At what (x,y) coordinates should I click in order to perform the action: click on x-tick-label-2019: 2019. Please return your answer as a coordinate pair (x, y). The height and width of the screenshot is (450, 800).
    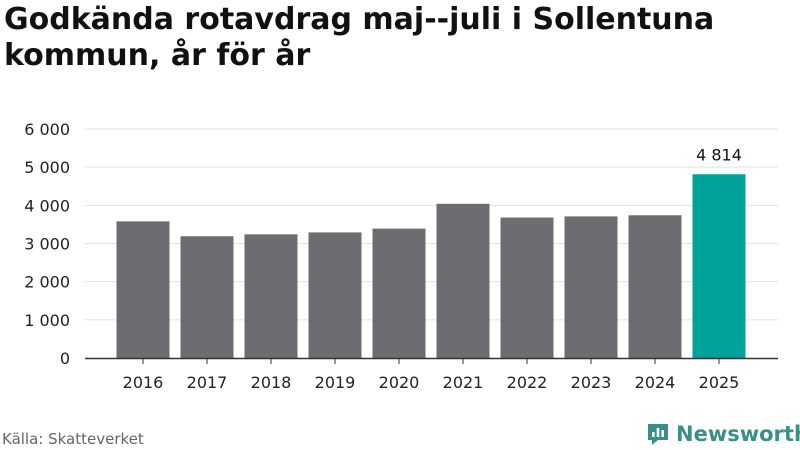
    Looking at the image, I should click on (335, 382).